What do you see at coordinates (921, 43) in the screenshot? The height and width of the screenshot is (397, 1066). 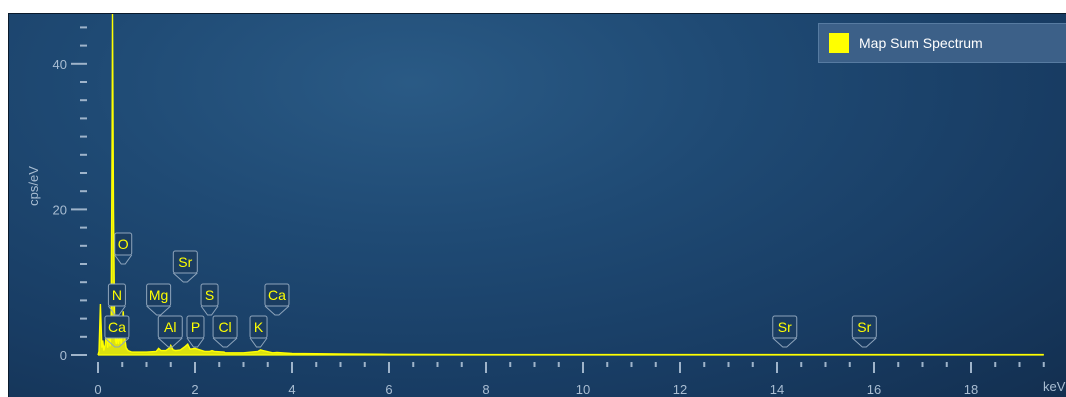 I see `legend-label: Map Sum Spectrum` at bounding box center [921, 43].